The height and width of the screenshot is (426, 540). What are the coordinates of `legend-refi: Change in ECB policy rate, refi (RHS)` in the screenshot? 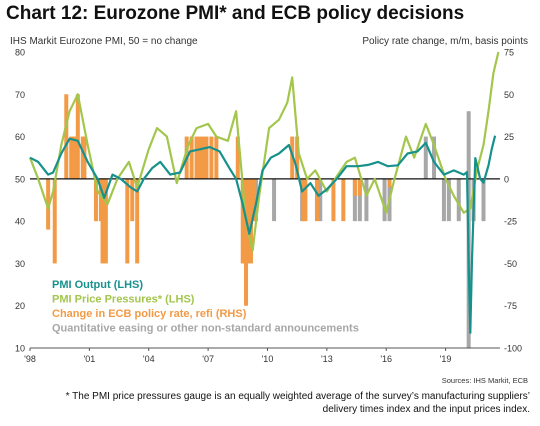 It's located at (149, 314).